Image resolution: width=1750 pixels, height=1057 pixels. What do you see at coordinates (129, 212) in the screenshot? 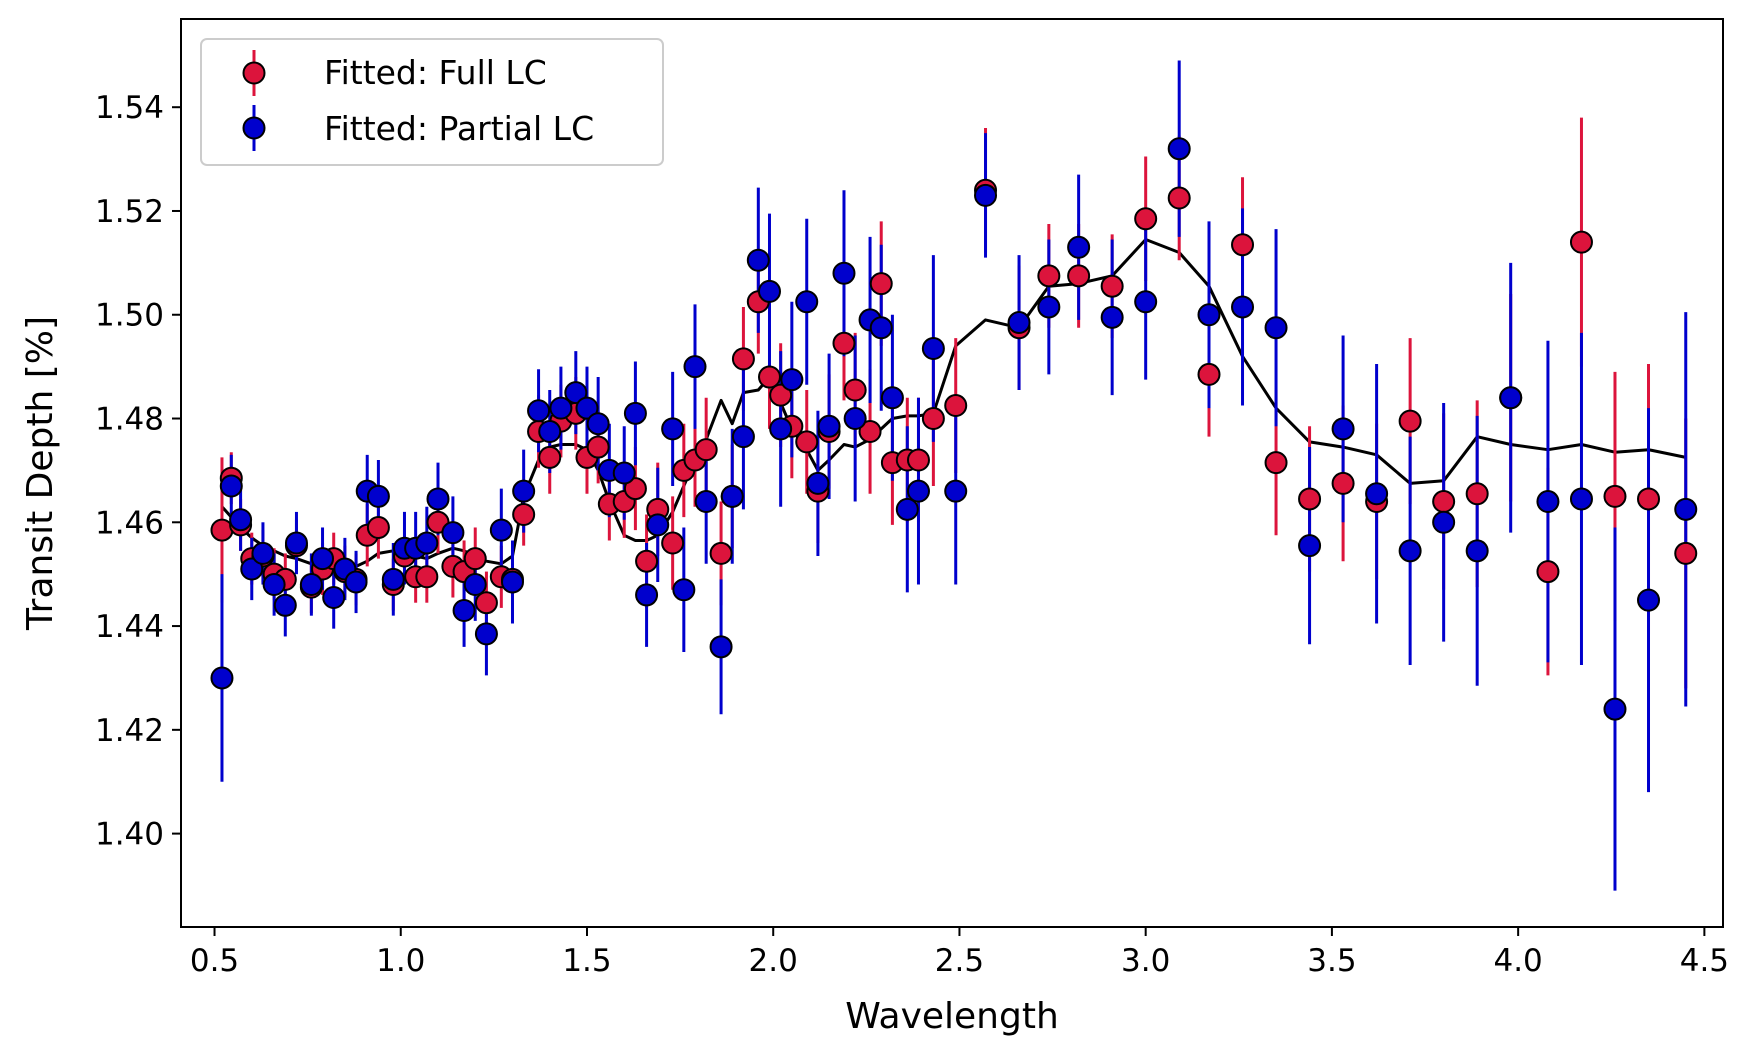
I see `y-tick-label: 1.52` at bounding box center [129, 212].